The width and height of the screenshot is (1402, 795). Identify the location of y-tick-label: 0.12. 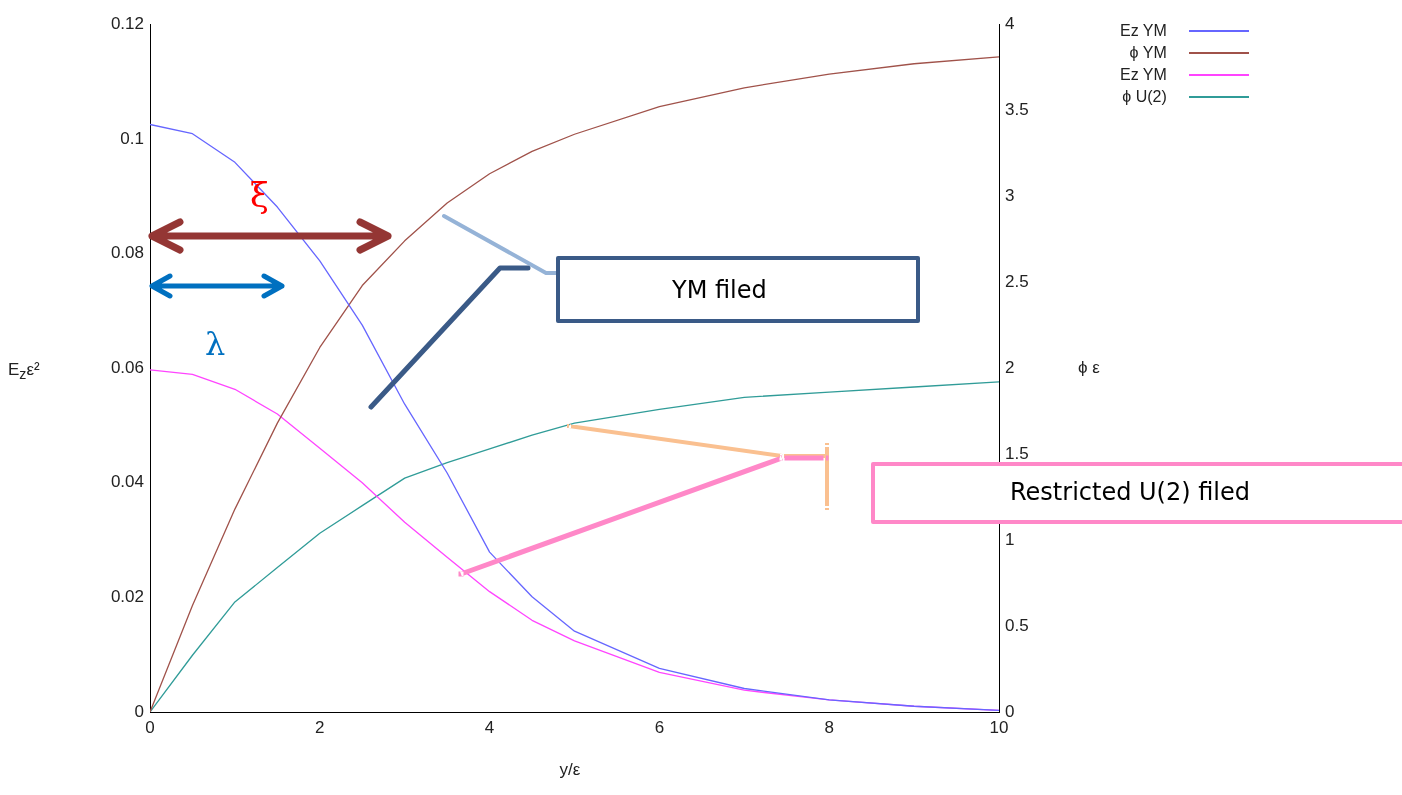
(127, 23).